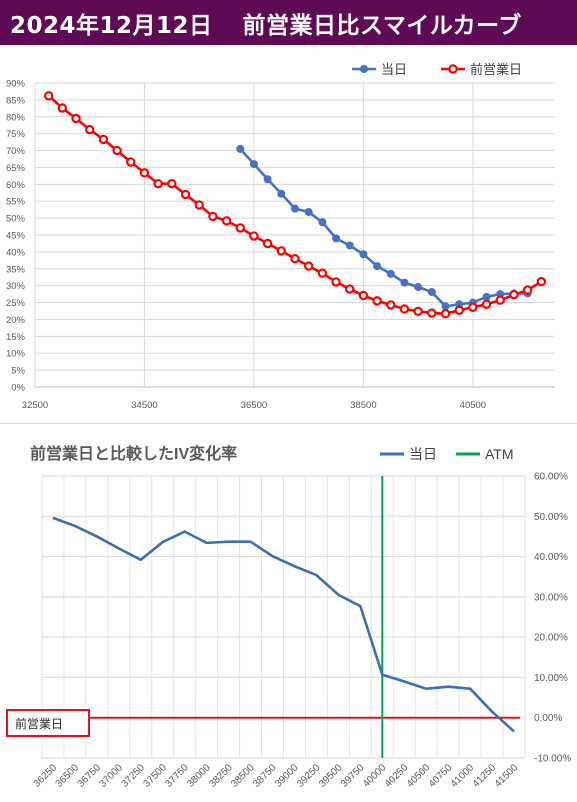  I want to click on x-tick-label: 39500, so click(331, 776).